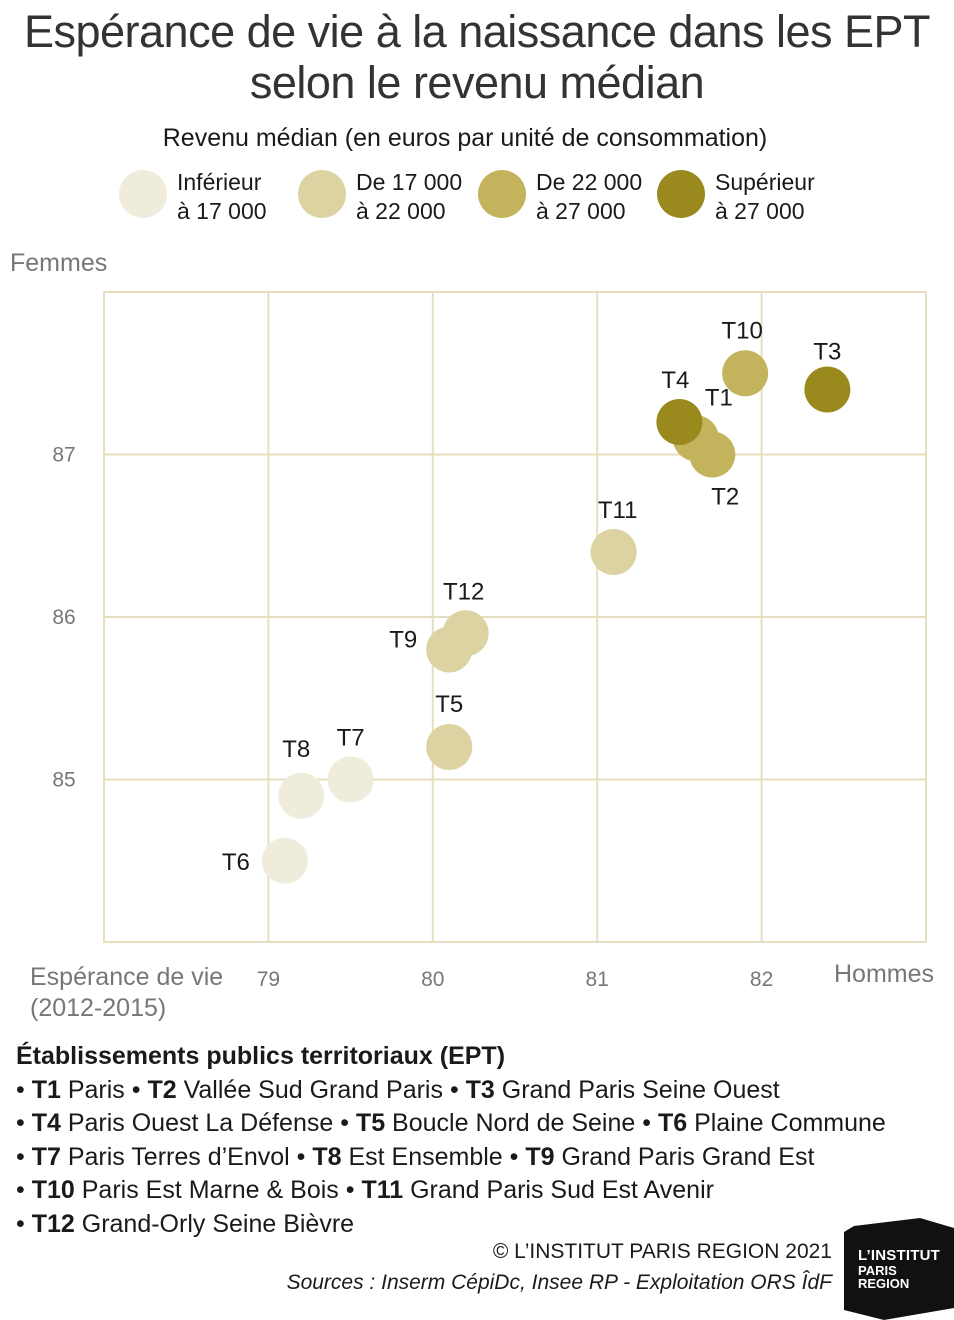  Describe the element at coordinates (827, 389) in the screenshot. I see `data-point-t3` at that location.